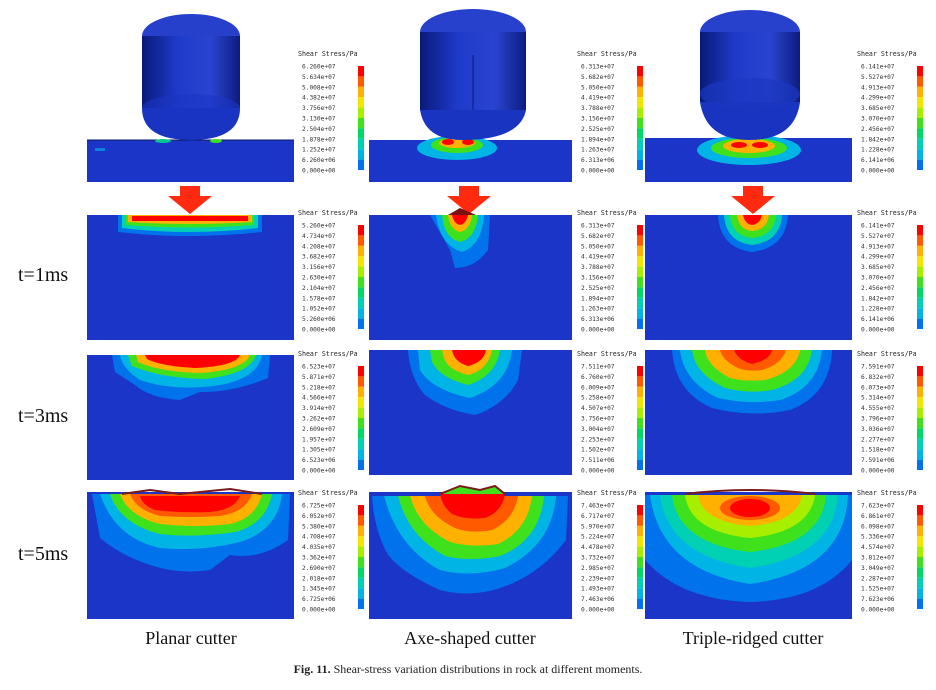 This screenshot has height=690, width=936. Describe the element at coordinates (878, 547) in the screenshot. I see `legend-tick-label: 4.574e+07` at that location.